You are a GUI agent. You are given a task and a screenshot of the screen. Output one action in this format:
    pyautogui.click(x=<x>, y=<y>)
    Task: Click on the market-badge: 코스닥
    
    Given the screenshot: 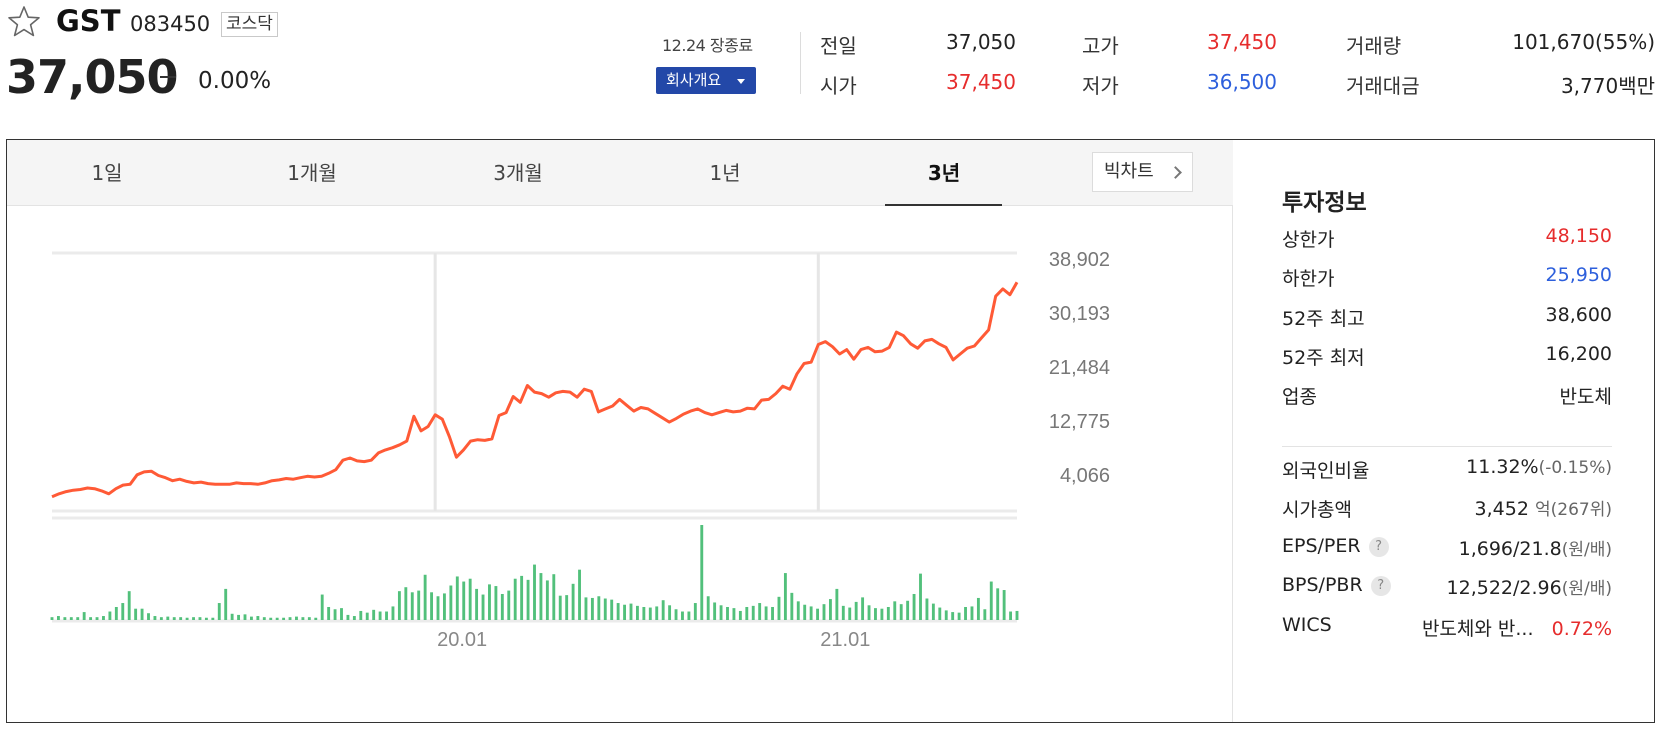 What is the action you would take?
    pyautogui.click(x=249, y=24)
    